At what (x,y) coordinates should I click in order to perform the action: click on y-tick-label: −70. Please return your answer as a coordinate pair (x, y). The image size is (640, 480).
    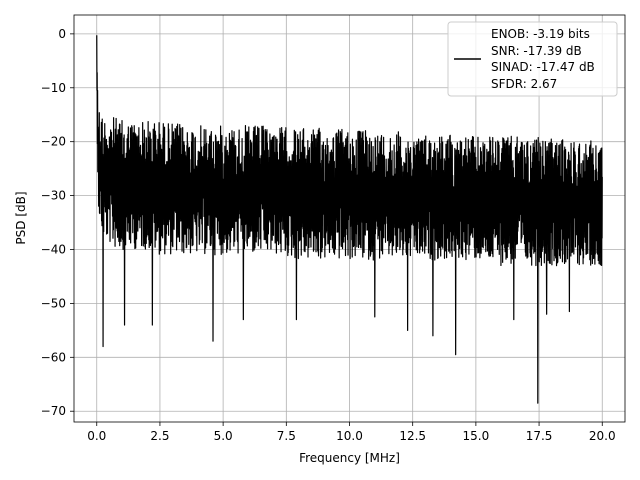
    Looking at the image, I should click on (53, 411).